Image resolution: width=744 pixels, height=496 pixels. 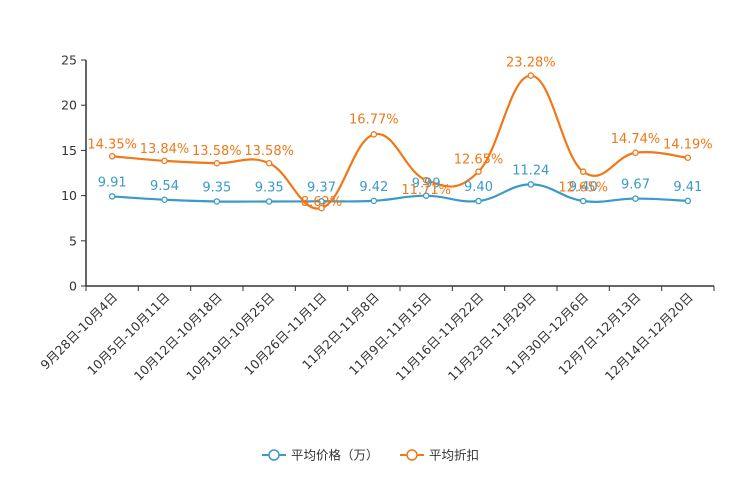 What do you see at coordinates (112, 144) in the screenshot?
I see `data-label-discount: 14.35%` at bounding box center [112, 144].